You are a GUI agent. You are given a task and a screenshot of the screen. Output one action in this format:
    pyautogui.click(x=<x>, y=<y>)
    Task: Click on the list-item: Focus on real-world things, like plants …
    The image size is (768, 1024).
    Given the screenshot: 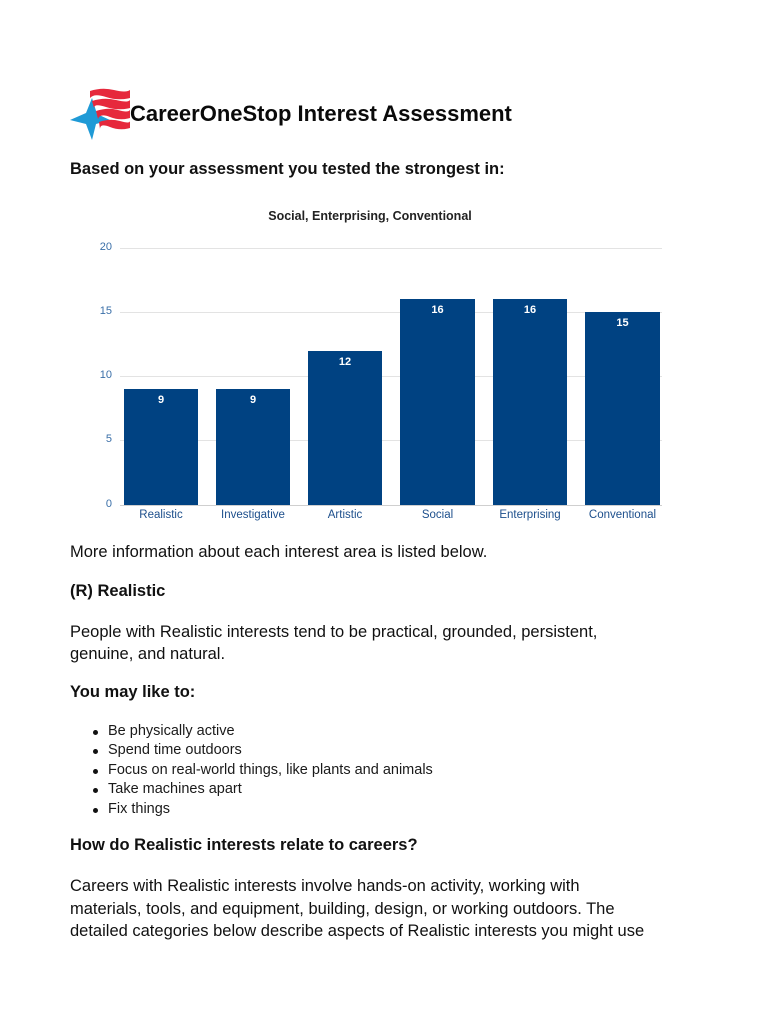 What is the action you would take?
    pyautogui.click(x=263, y=770)
    